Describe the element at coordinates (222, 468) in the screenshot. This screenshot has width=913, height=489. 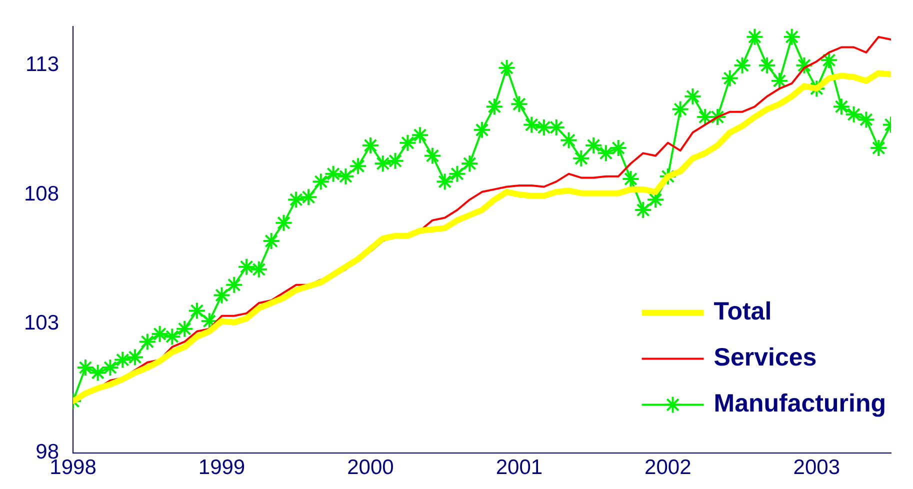
I see `x-tick-label: 1999` at that location.